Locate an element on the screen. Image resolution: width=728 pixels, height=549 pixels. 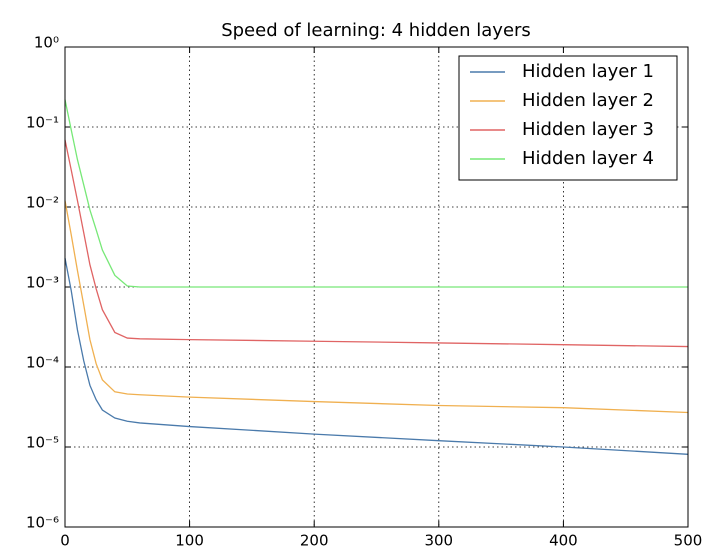
y-tick-label: 10⁻² is located at coordinates (42, 203).